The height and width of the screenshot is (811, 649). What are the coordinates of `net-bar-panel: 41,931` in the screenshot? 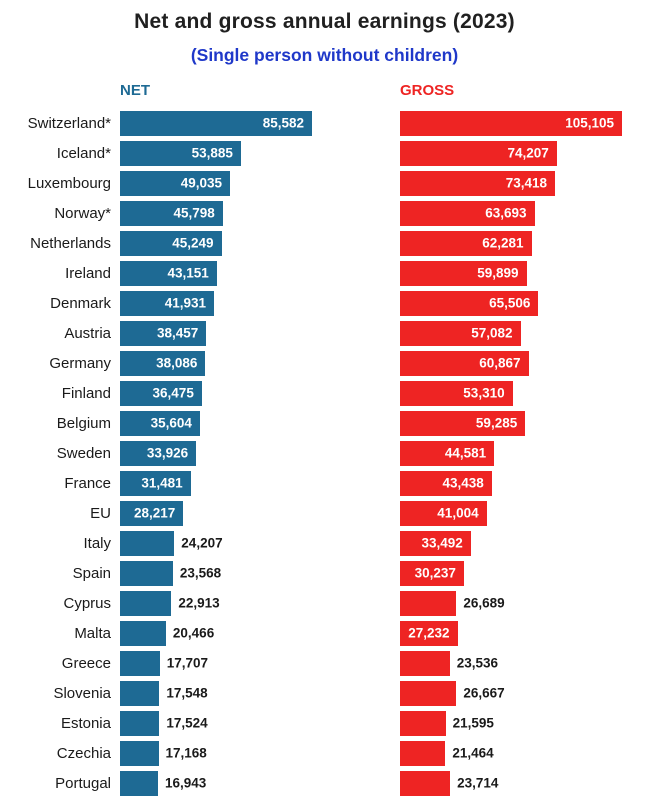 It's located at (216, 303).